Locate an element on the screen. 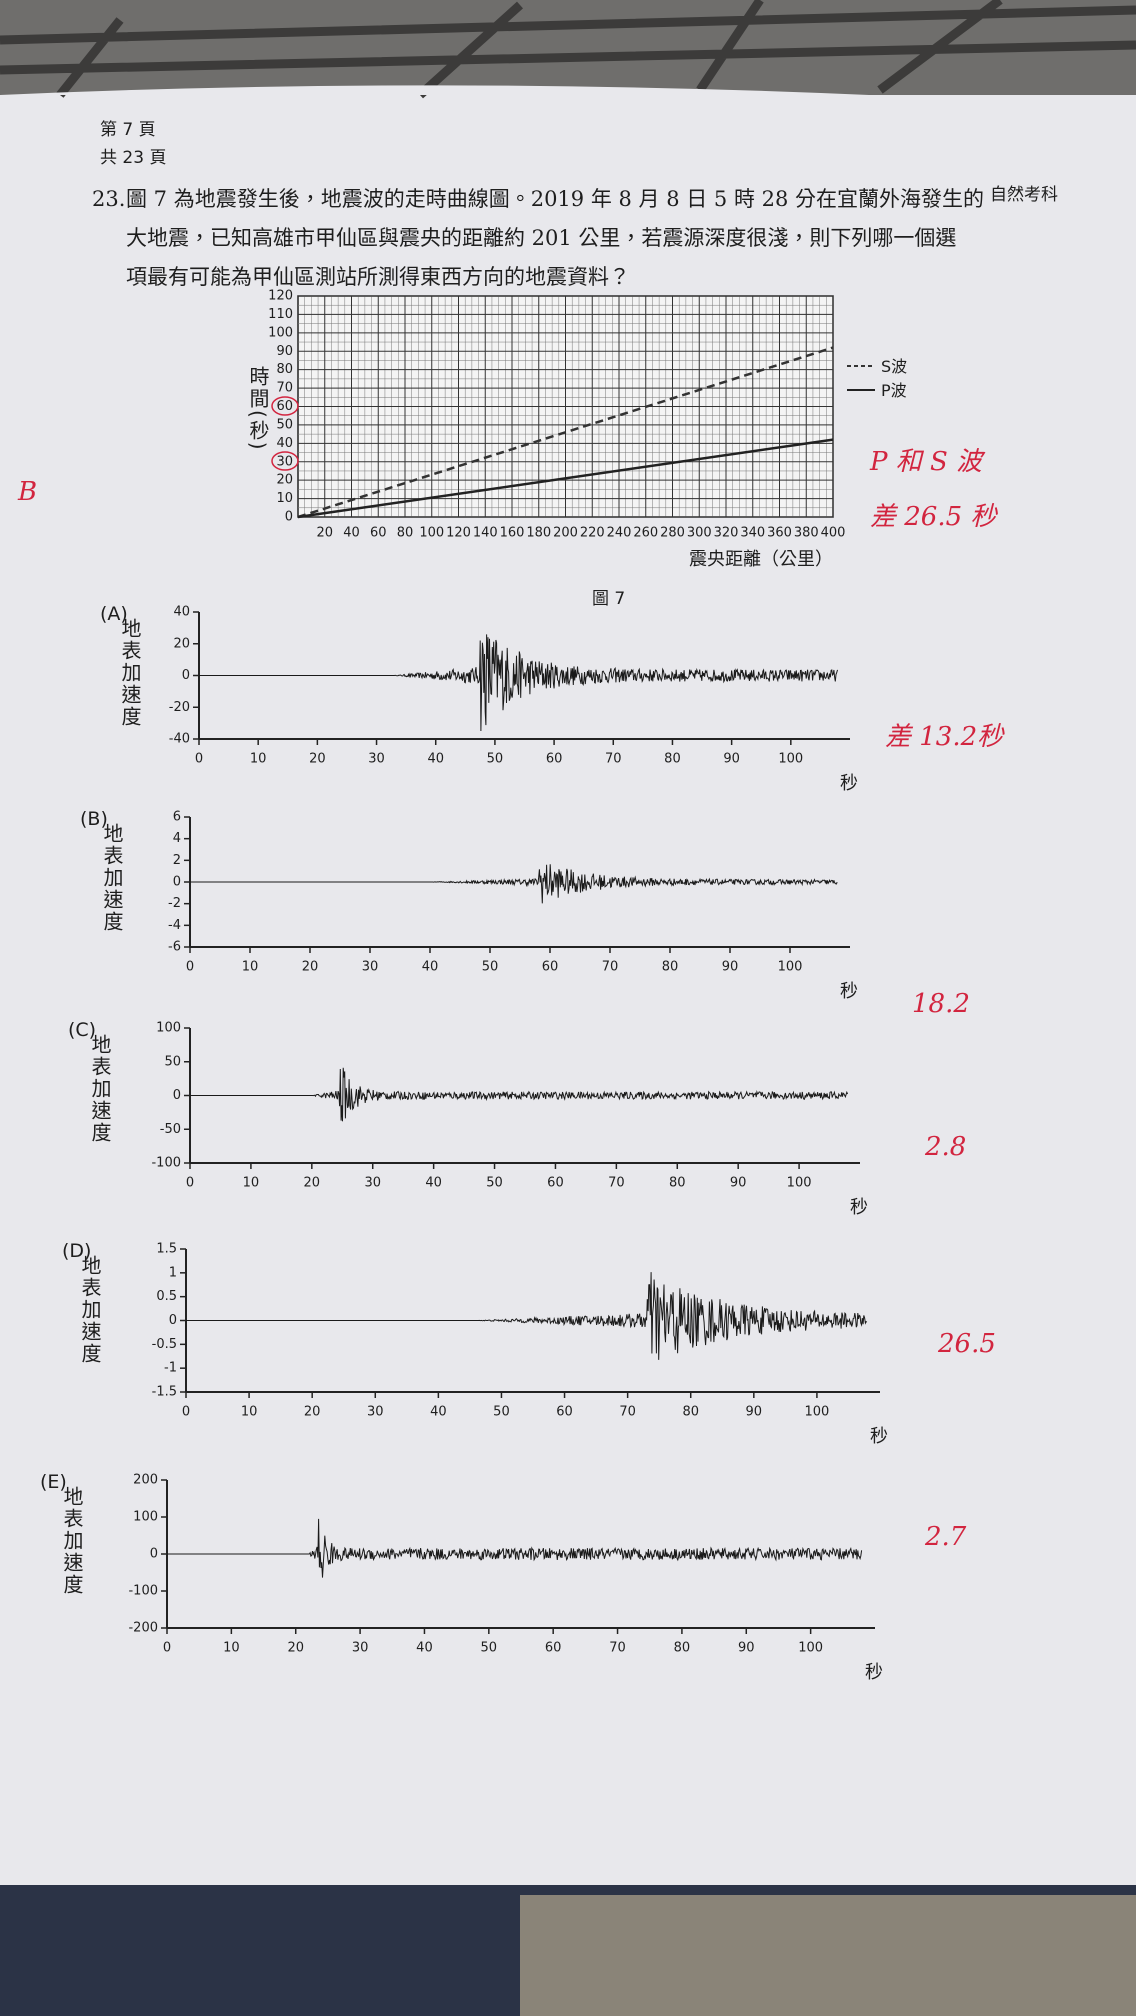 The height and width of the screenshot is (2016, 1136). option-label: (B) is located at coordinates (94, 819).